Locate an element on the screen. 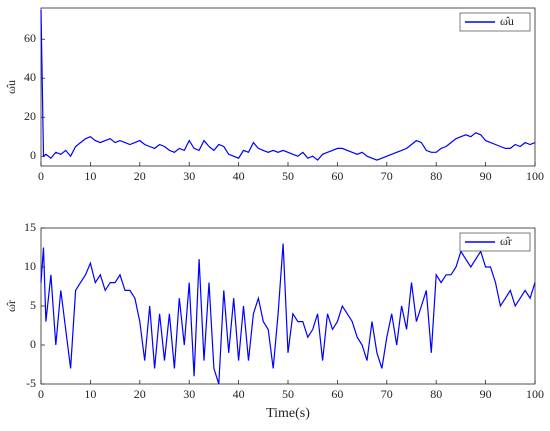 Image resolution: width=550 pixels, height=431 pixels. y-tick-label: 5 is located at coordinates (33, 305).